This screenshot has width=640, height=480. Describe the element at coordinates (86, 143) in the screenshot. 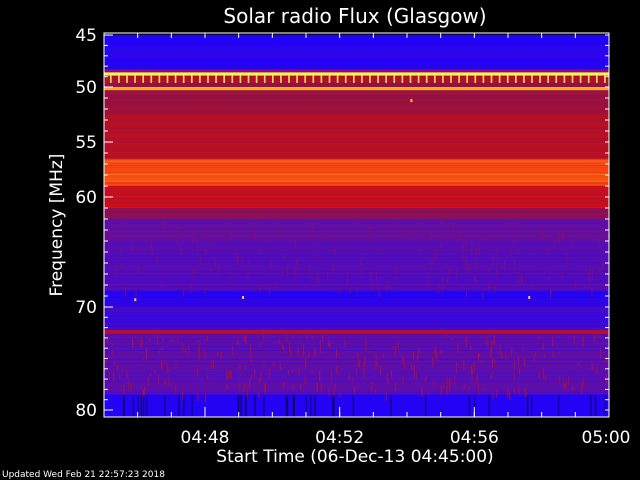

I see `y-tick-label: 55` at that location.